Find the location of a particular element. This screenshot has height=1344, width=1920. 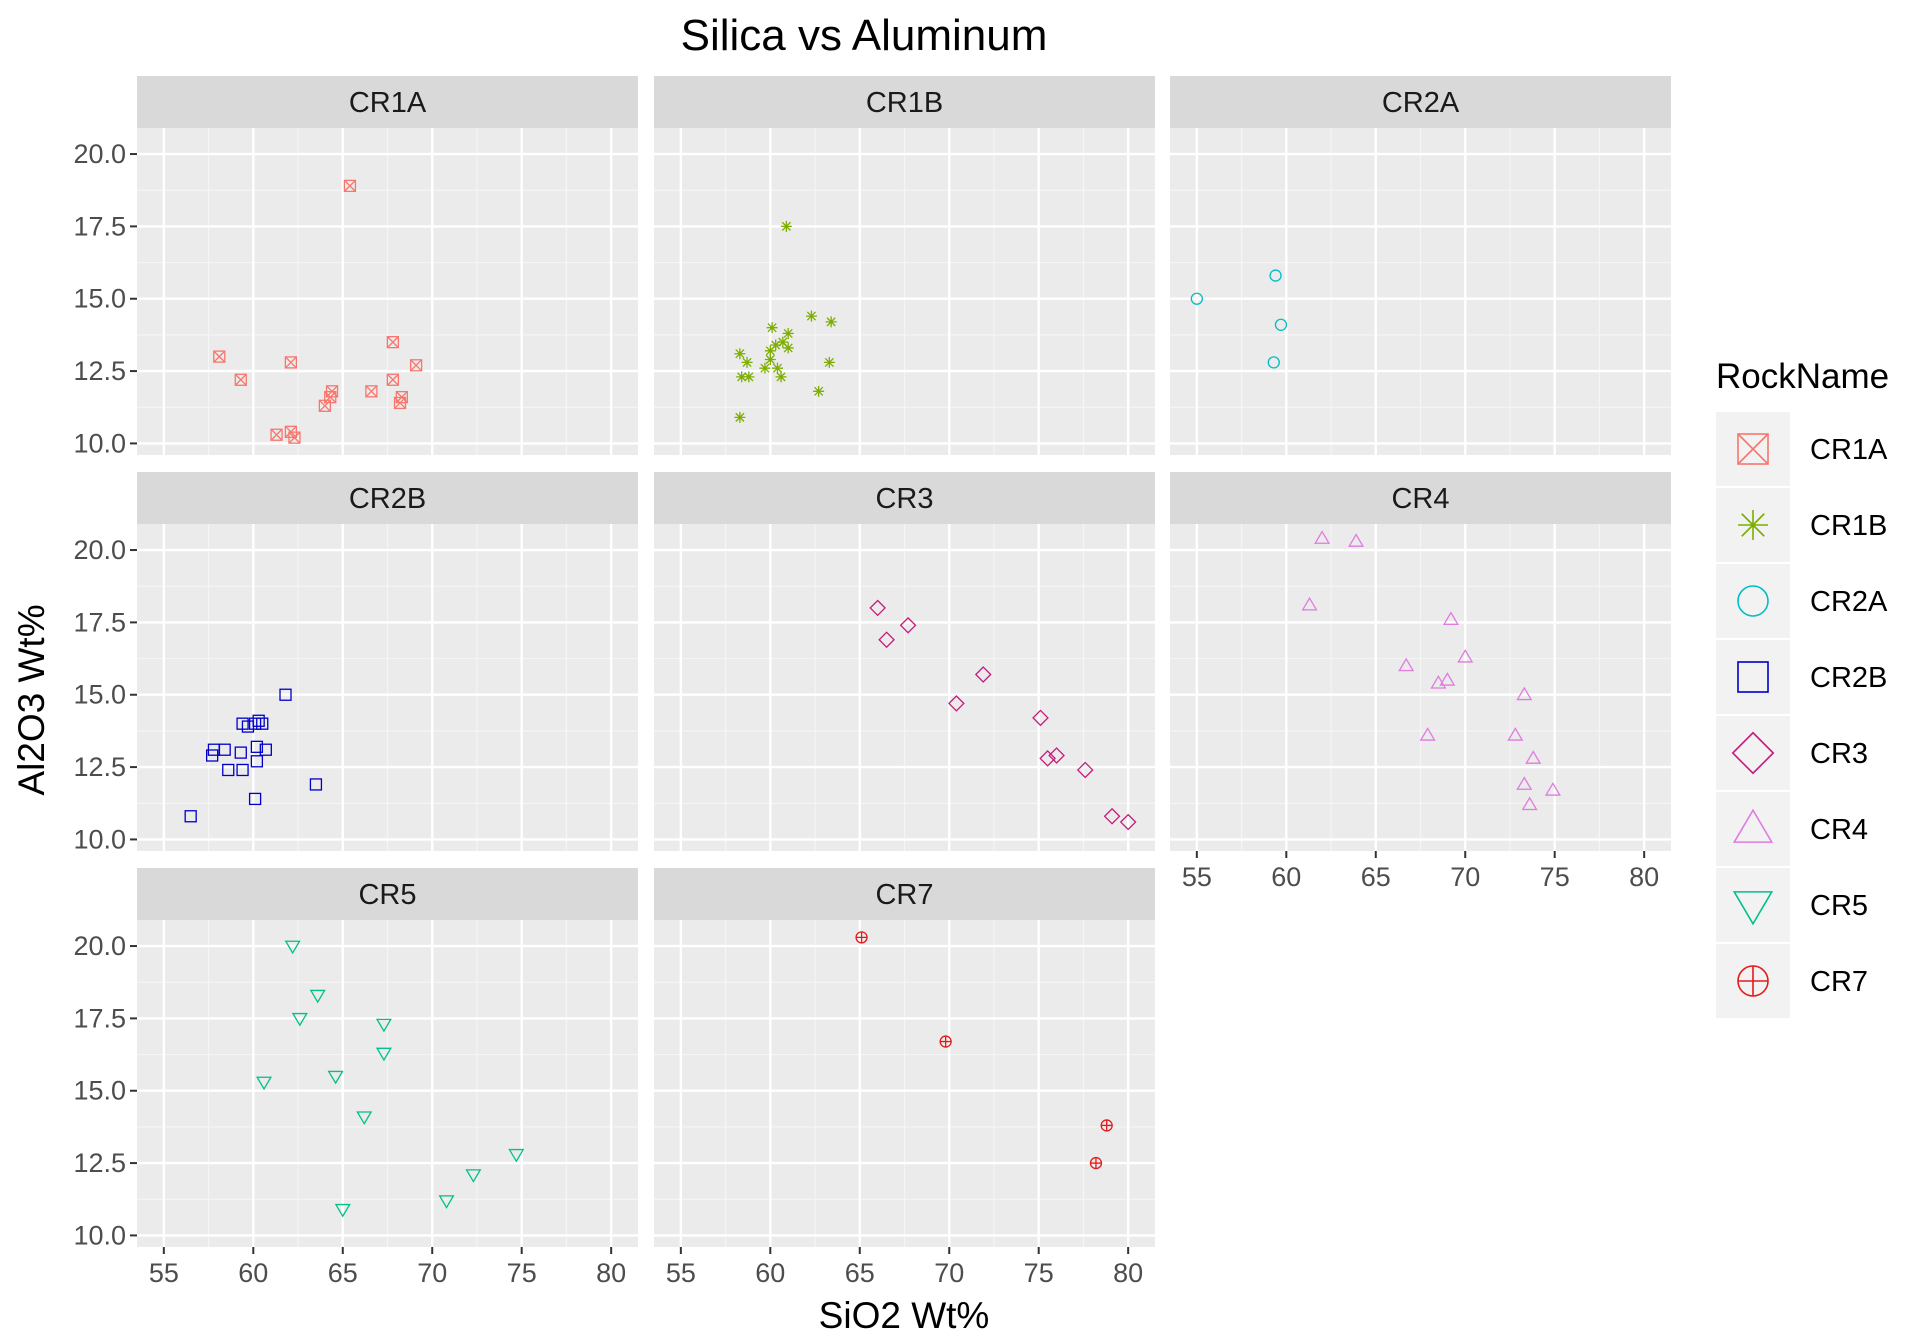

facet-strip-label: CR2A is located at coordinates (1421, 103).